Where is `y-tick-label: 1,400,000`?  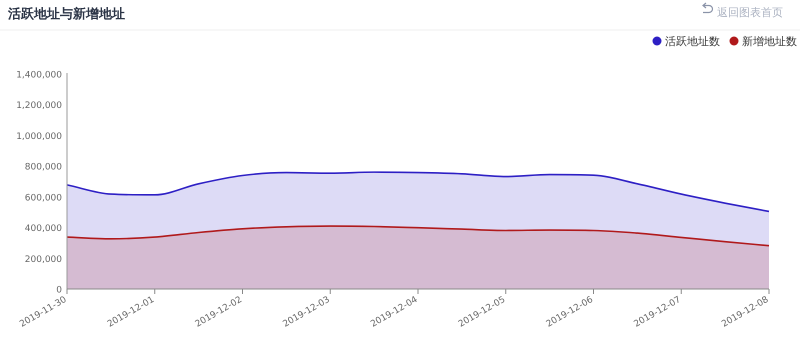 y-tick-label: 1,400,000 is located at coordinates (39, 75).